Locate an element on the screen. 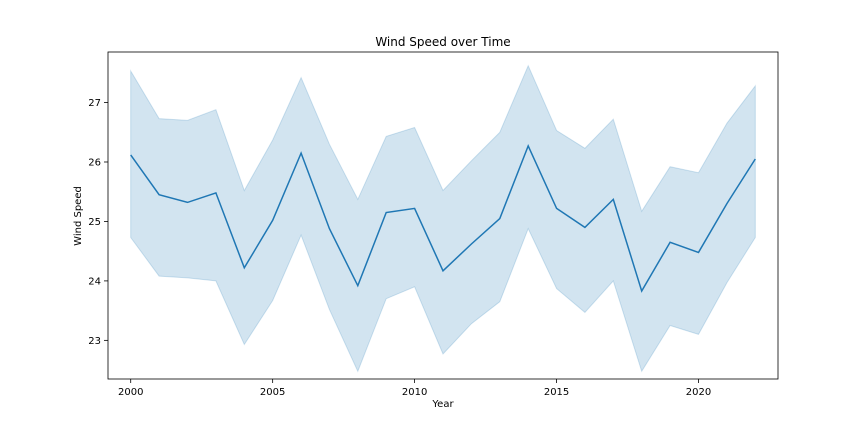  x-tick-label: 2015 is located at coordinates (556, 392).